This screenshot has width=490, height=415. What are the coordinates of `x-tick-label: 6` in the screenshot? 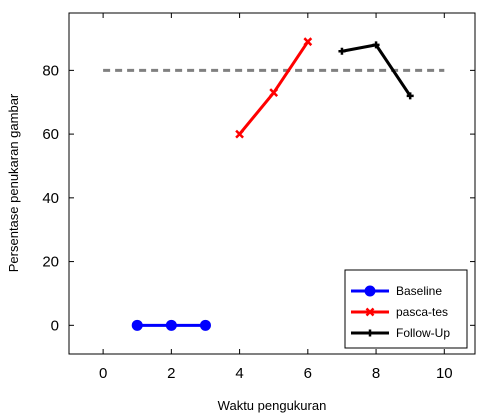 It's located at (308, 373).